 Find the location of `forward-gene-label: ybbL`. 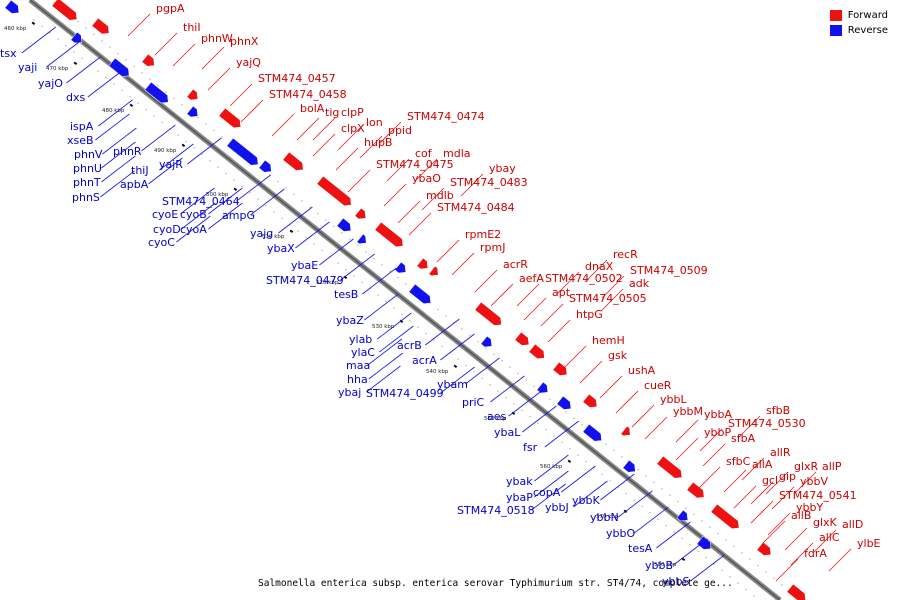

forward-gene-label: ybbL is located at coordinates (673, 399).